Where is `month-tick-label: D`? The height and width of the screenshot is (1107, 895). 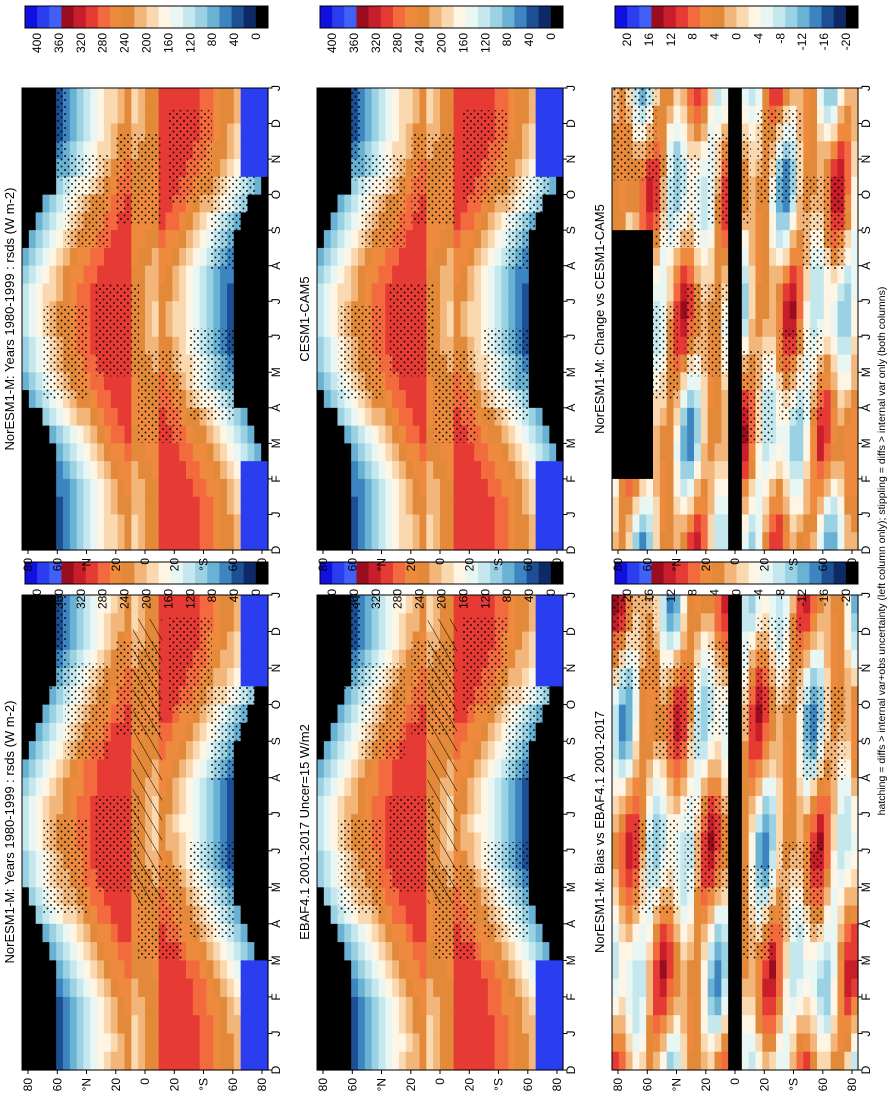 month-tick-label: D is located at coordinates (276, 1069).